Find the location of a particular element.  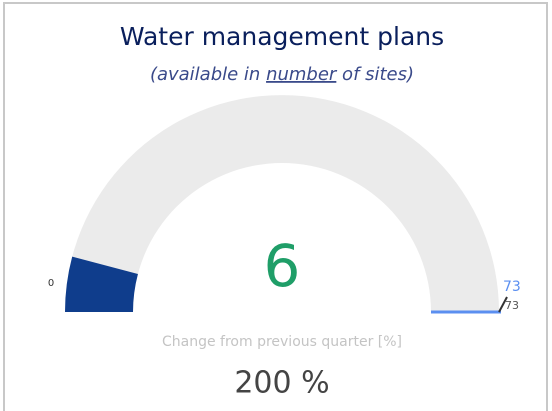

gauge-fill is located at coordinates (101, 284).